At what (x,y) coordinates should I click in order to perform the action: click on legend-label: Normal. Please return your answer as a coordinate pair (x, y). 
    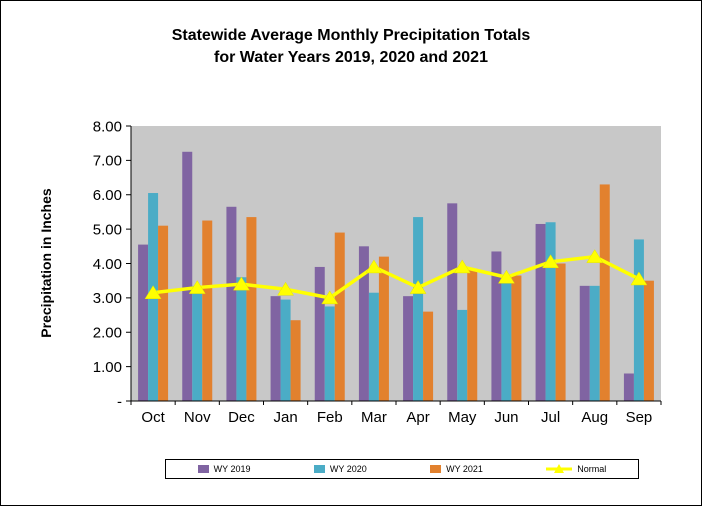
    Looking at the image, I should click on (592, 469).